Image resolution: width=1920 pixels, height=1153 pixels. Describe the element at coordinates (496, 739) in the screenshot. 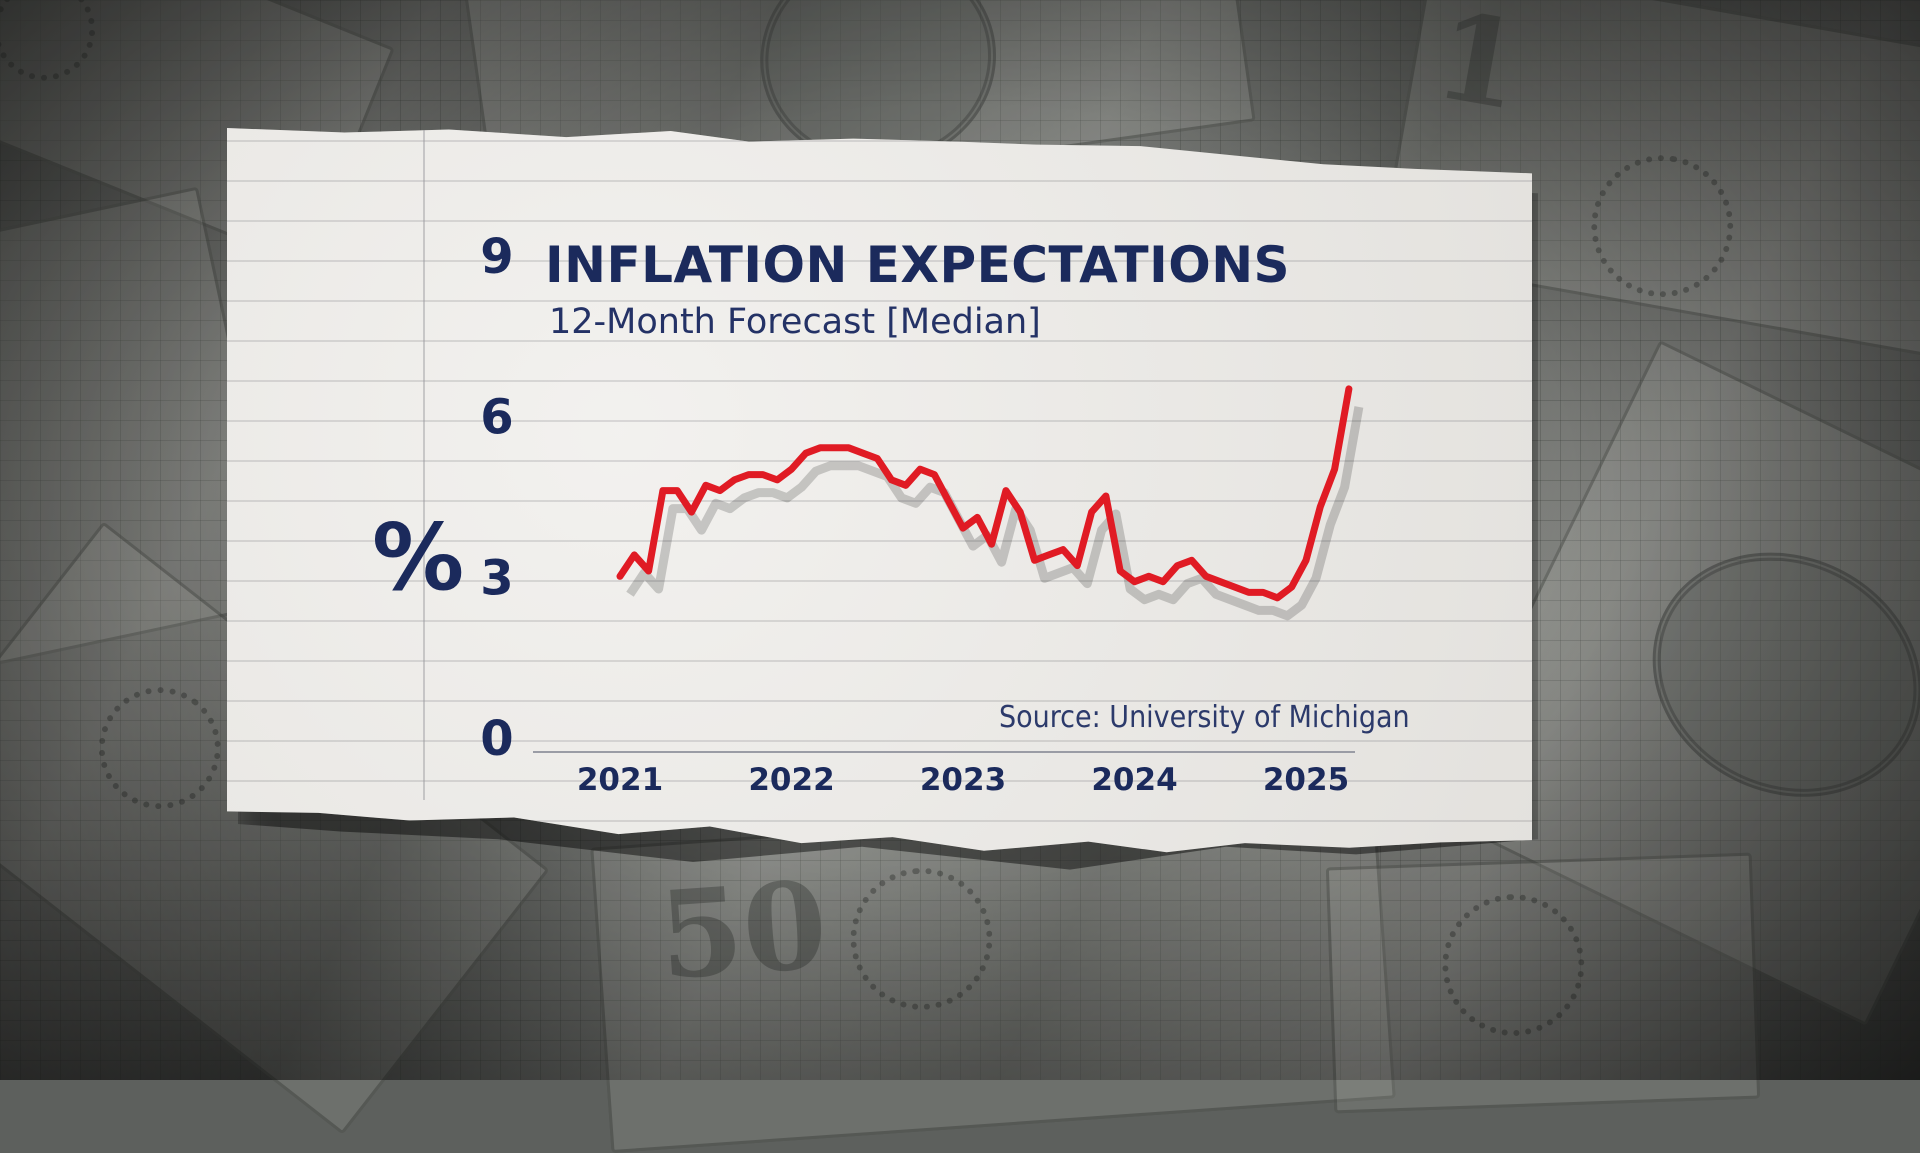

I see `y-tick-label: 0` at that location.